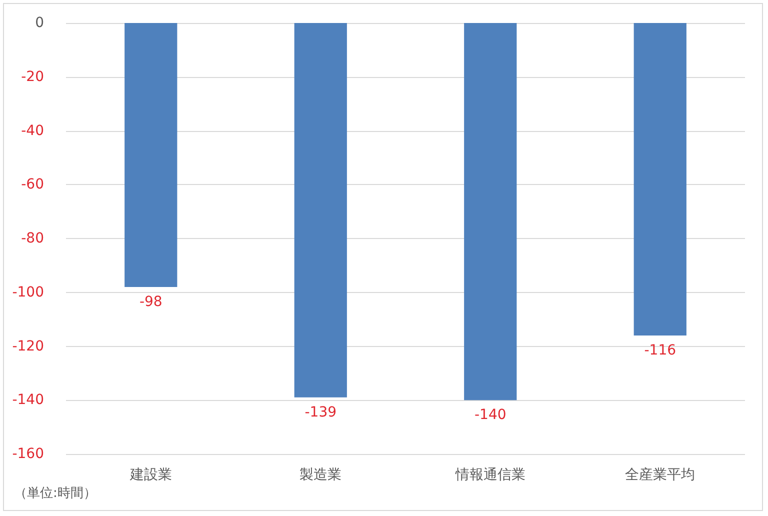  I want to click on y-tick-label: 0, so click(39, 23).